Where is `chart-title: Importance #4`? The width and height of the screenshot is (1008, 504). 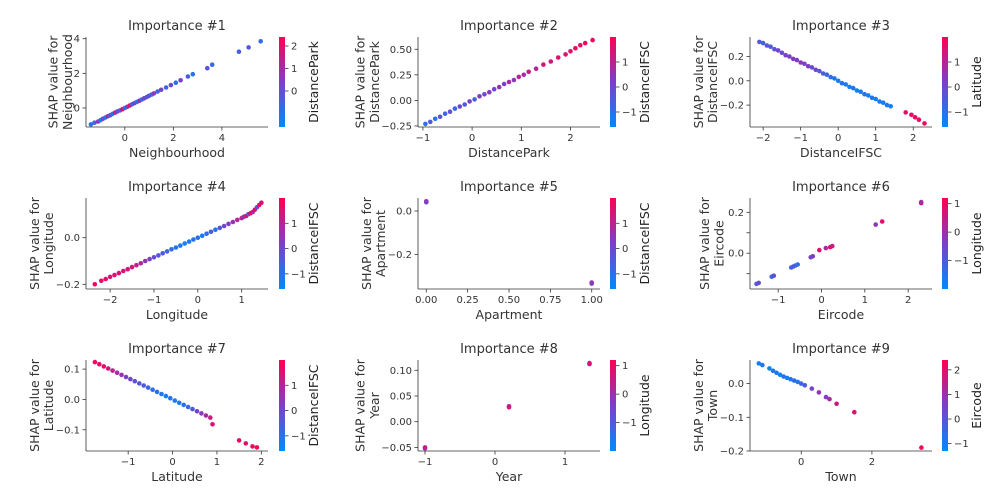 chart-title: Importance #4 is located at coordinates (177, 187).